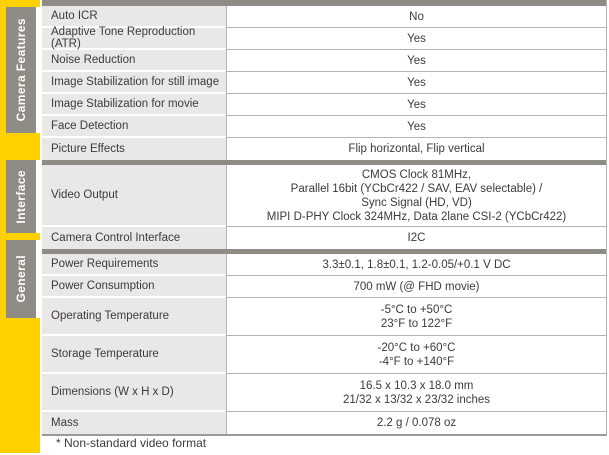  I want to click on section-label-box: Camera Features, so click(23, 70).